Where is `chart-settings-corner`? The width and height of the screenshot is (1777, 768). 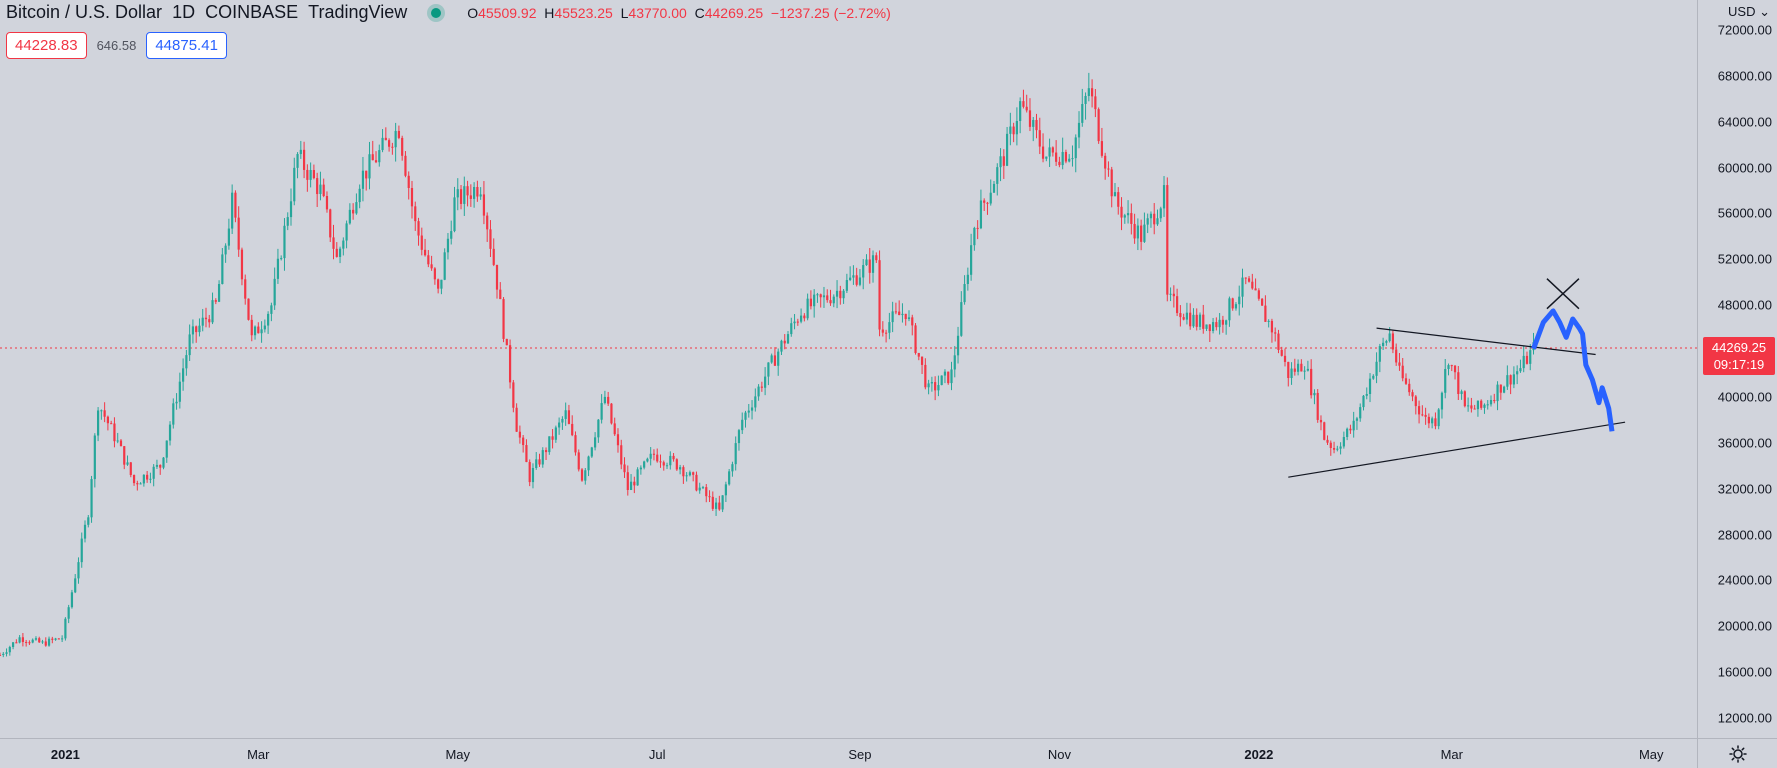
chart-settings-corner is located at coordinates (1737, 753).